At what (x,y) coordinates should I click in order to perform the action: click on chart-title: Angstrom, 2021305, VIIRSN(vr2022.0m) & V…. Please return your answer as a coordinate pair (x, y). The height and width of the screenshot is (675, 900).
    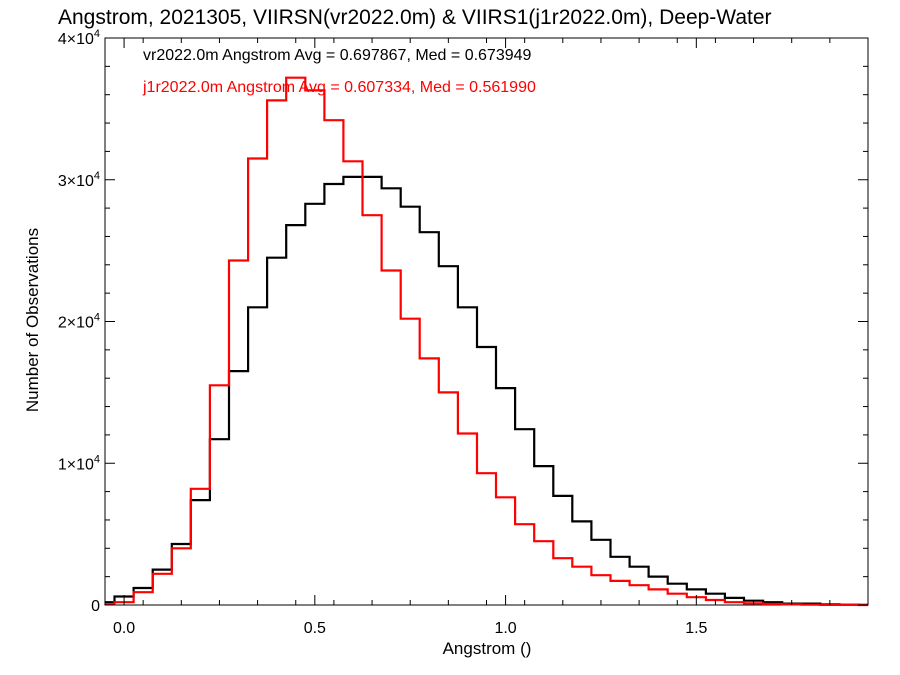
    Looking at the image, I should click on (415, 17).